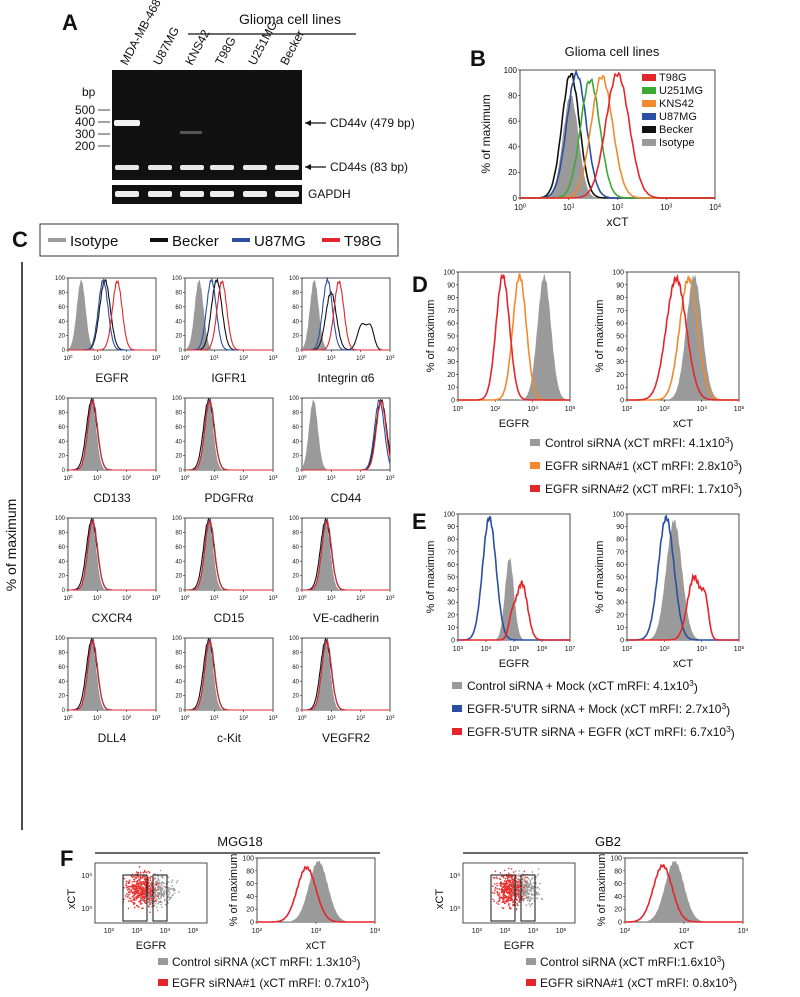 This screenshot has height=997, width=800. What do you see at coordinates (451, 603) in the screenshot?
I see `y-tick-label: 30` at bounding box center [451, 603].